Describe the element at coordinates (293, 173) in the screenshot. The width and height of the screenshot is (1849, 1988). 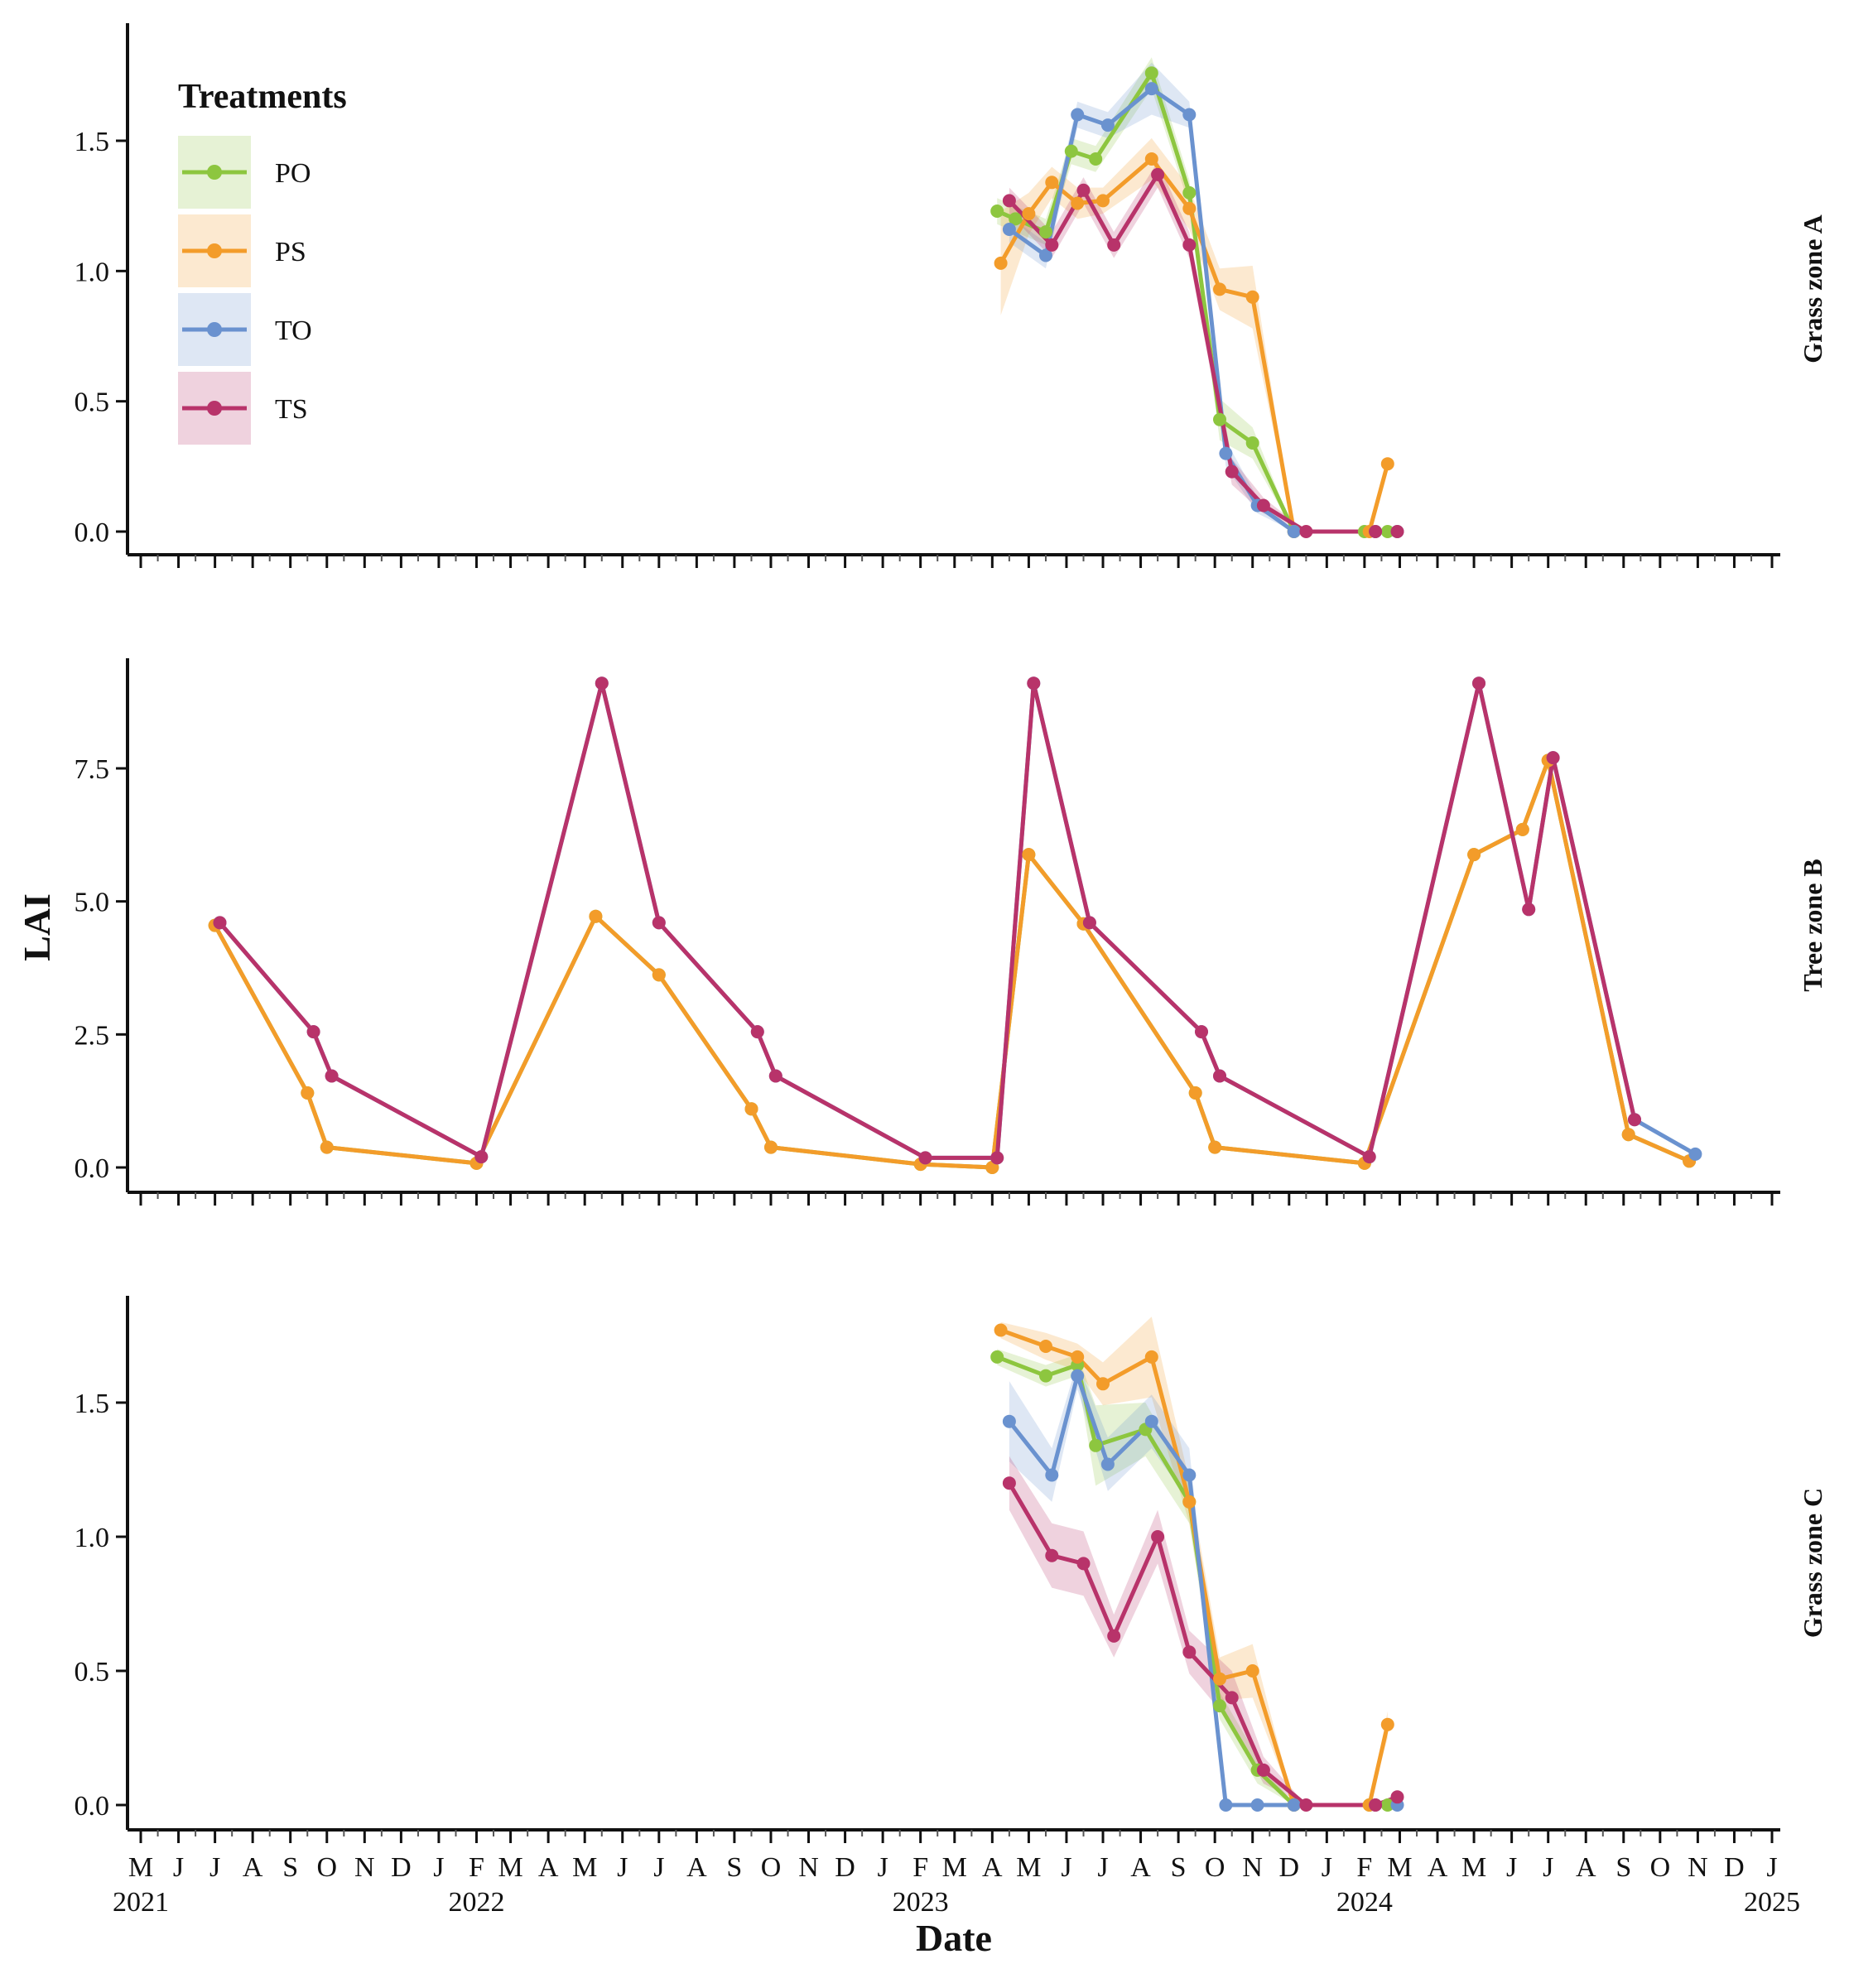
I see `legend-label: PO` at that location.